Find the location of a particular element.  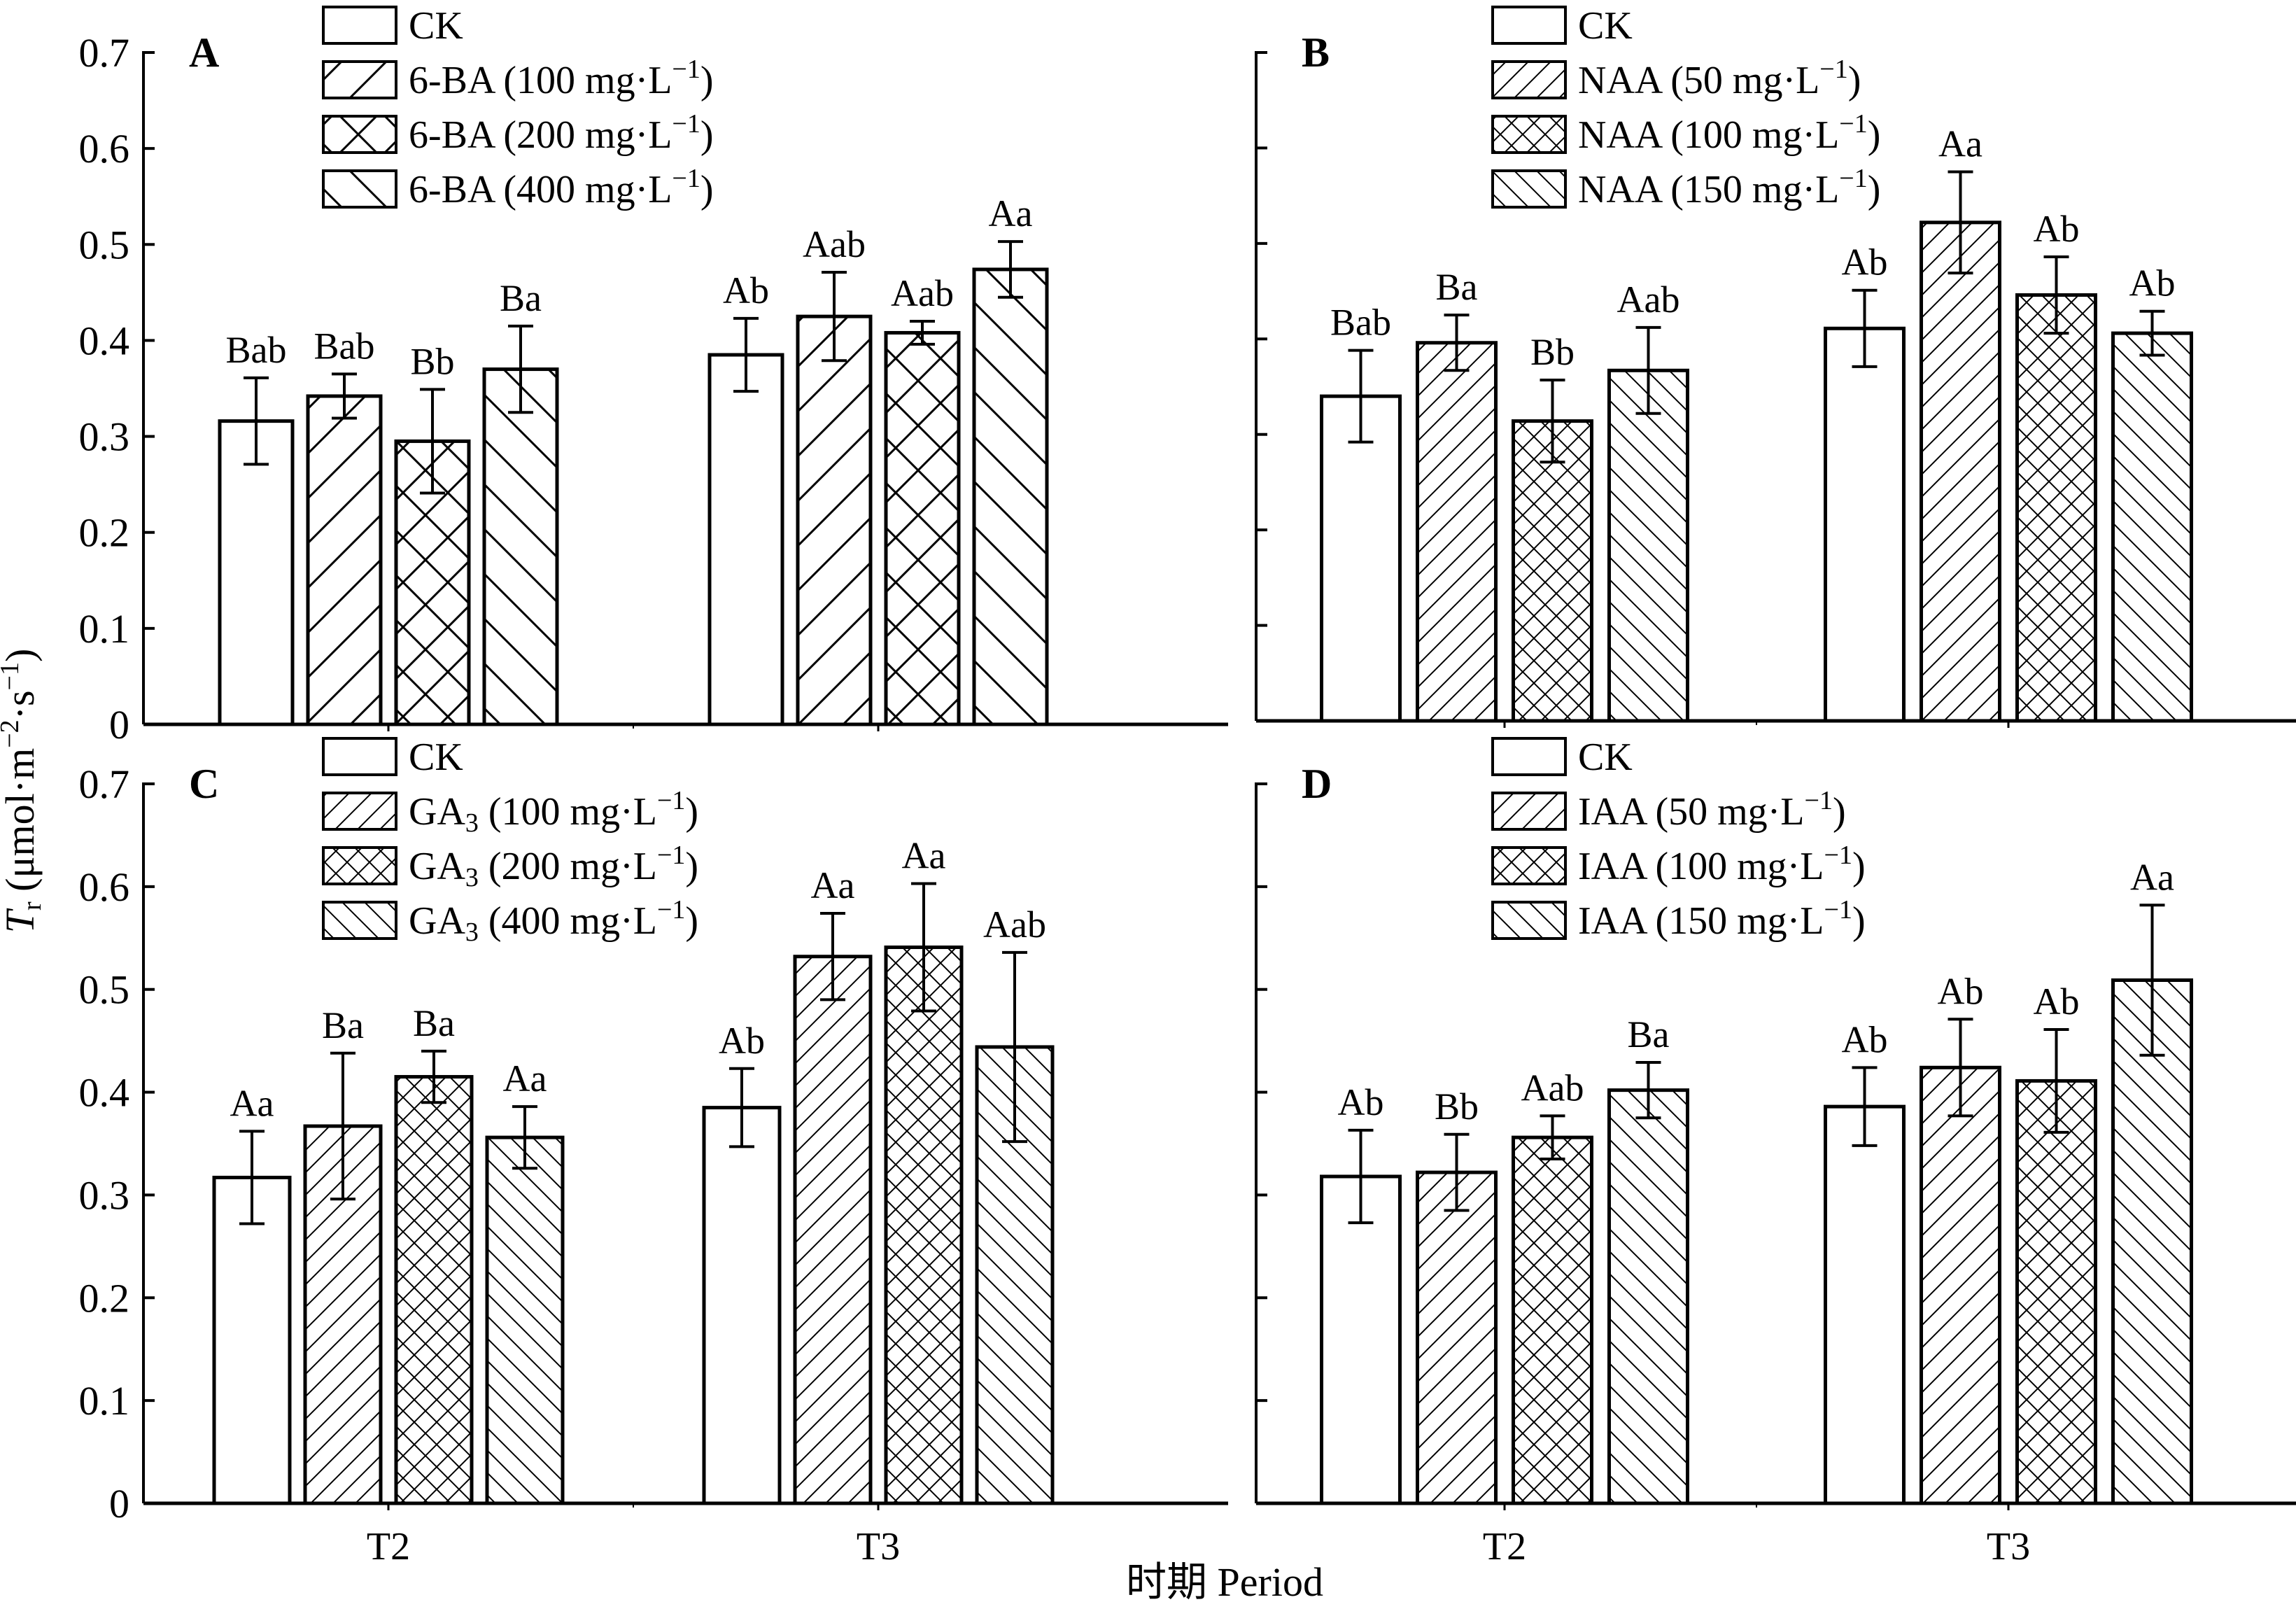

y-axis-close: ) is located at coordinates (21, 655).